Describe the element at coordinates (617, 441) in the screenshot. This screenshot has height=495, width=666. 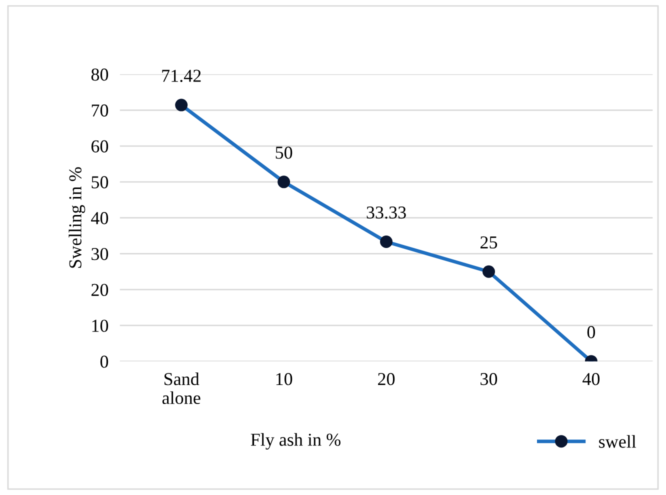
I see `legend-label: swell` at that location.